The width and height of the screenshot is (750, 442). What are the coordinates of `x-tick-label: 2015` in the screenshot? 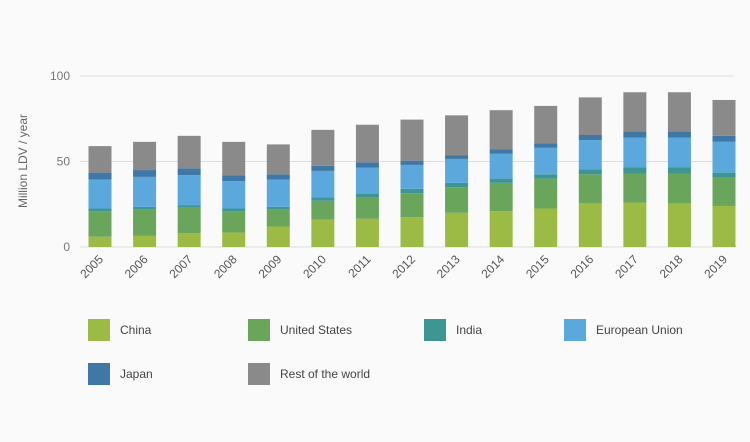 It's located at (537, 266).